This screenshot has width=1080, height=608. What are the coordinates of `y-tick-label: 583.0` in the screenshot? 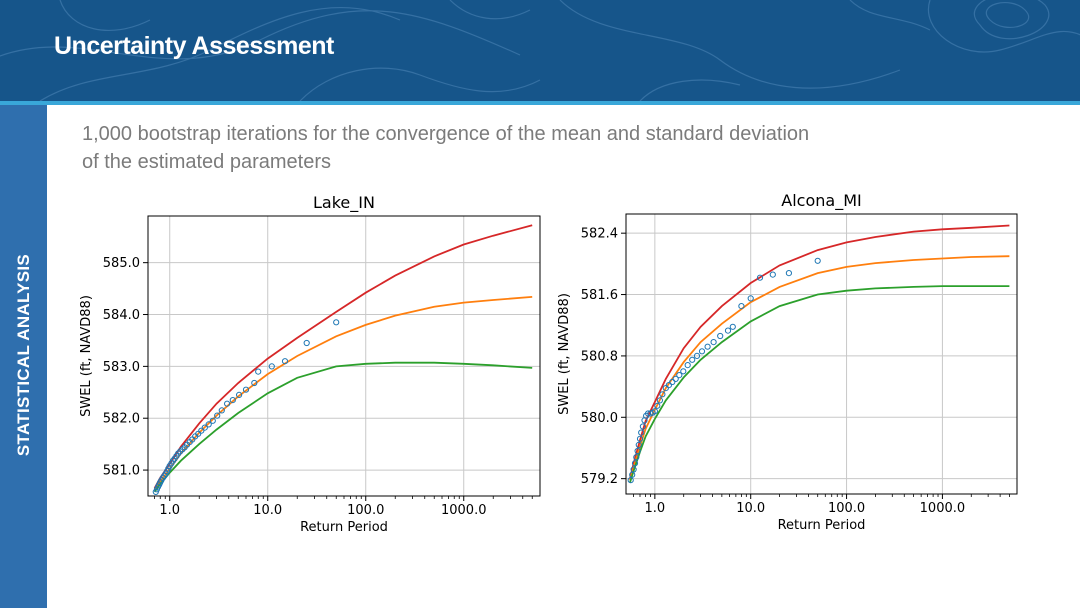 It's located at (121, 367).